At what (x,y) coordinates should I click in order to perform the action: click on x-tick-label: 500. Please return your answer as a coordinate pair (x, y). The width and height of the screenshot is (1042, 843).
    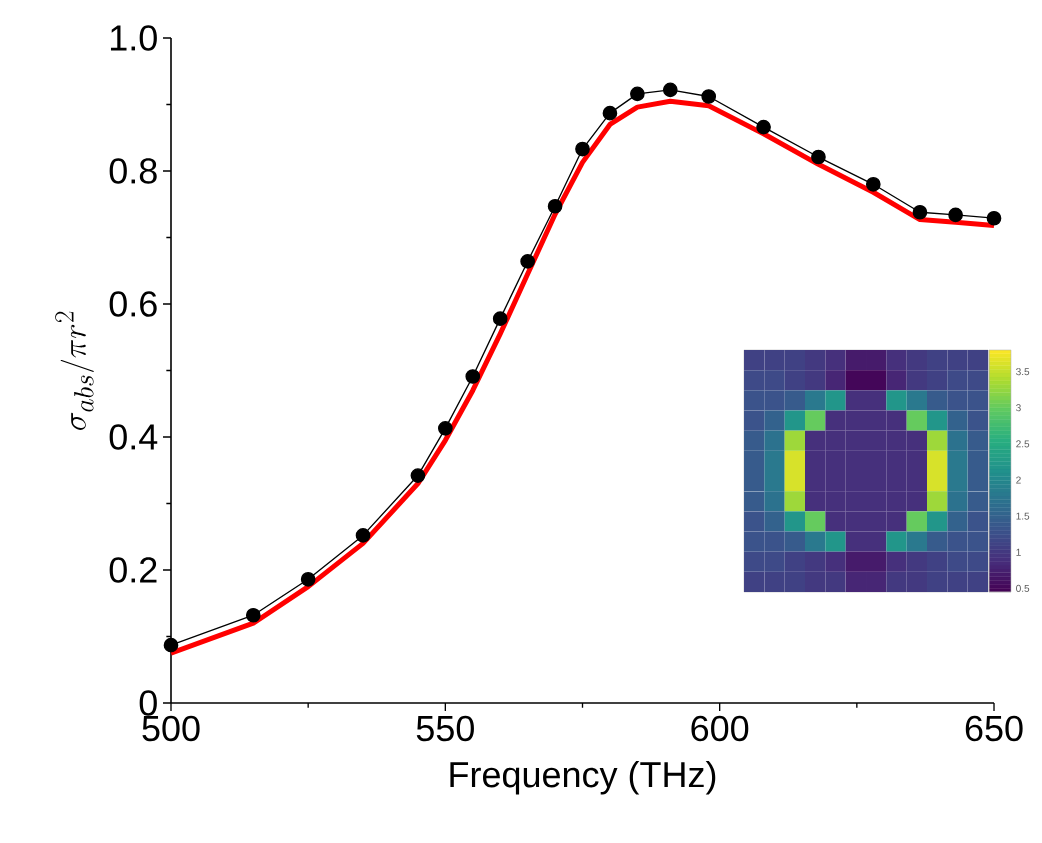
    Looking at the image, I should click on (171, 728).